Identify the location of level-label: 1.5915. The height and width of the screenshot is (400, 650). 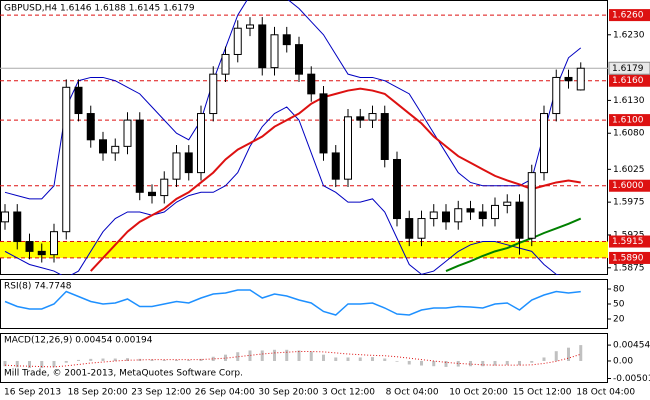
(628, 242).